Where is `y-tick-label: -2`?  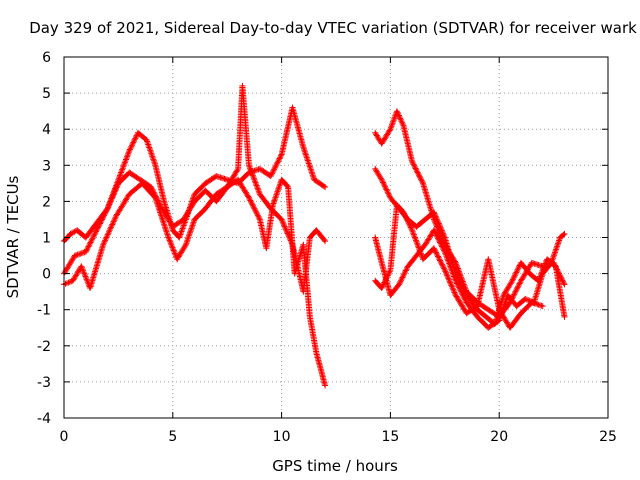 y-tick-label: -2 is located at coordinates (44, 347).